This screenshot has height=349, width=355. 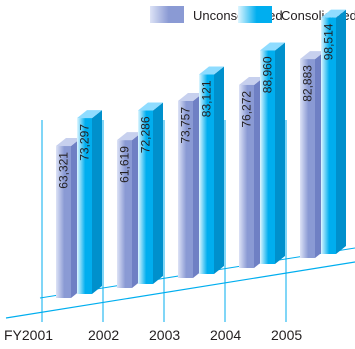 I want to click on bar-value-label: 82,883, so click(x=308, y=83).